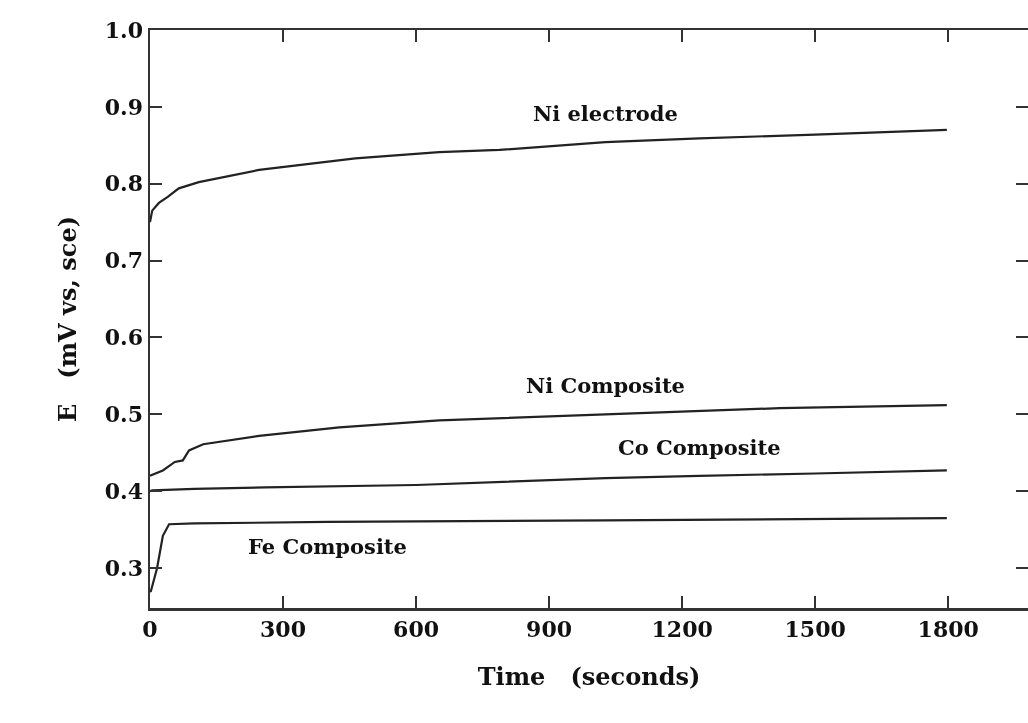  I want to click on y-tick-label: 0.4, so click(124, 490).